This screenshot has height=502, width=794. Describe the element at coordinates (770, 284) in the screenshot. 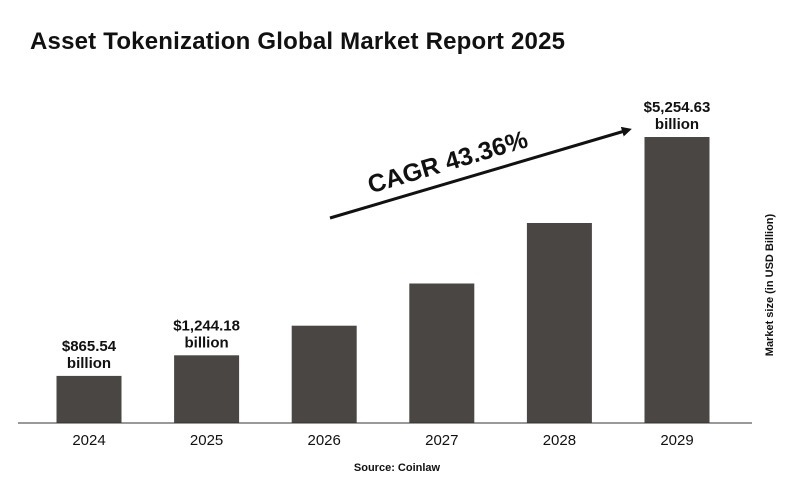

I see `y-axis-label: Market size (in USD Billion)` at that location.